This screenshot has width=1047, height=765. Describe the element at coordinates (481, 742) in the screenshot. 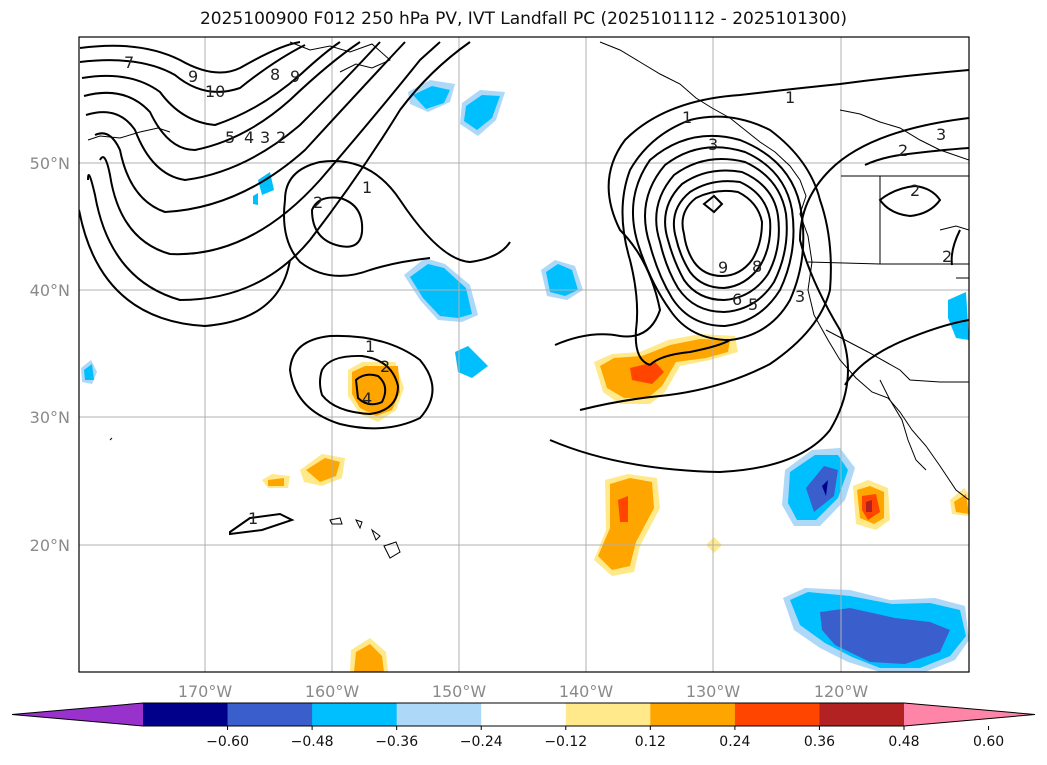

I see `colorbar-tick-label: −0.24` at that location.